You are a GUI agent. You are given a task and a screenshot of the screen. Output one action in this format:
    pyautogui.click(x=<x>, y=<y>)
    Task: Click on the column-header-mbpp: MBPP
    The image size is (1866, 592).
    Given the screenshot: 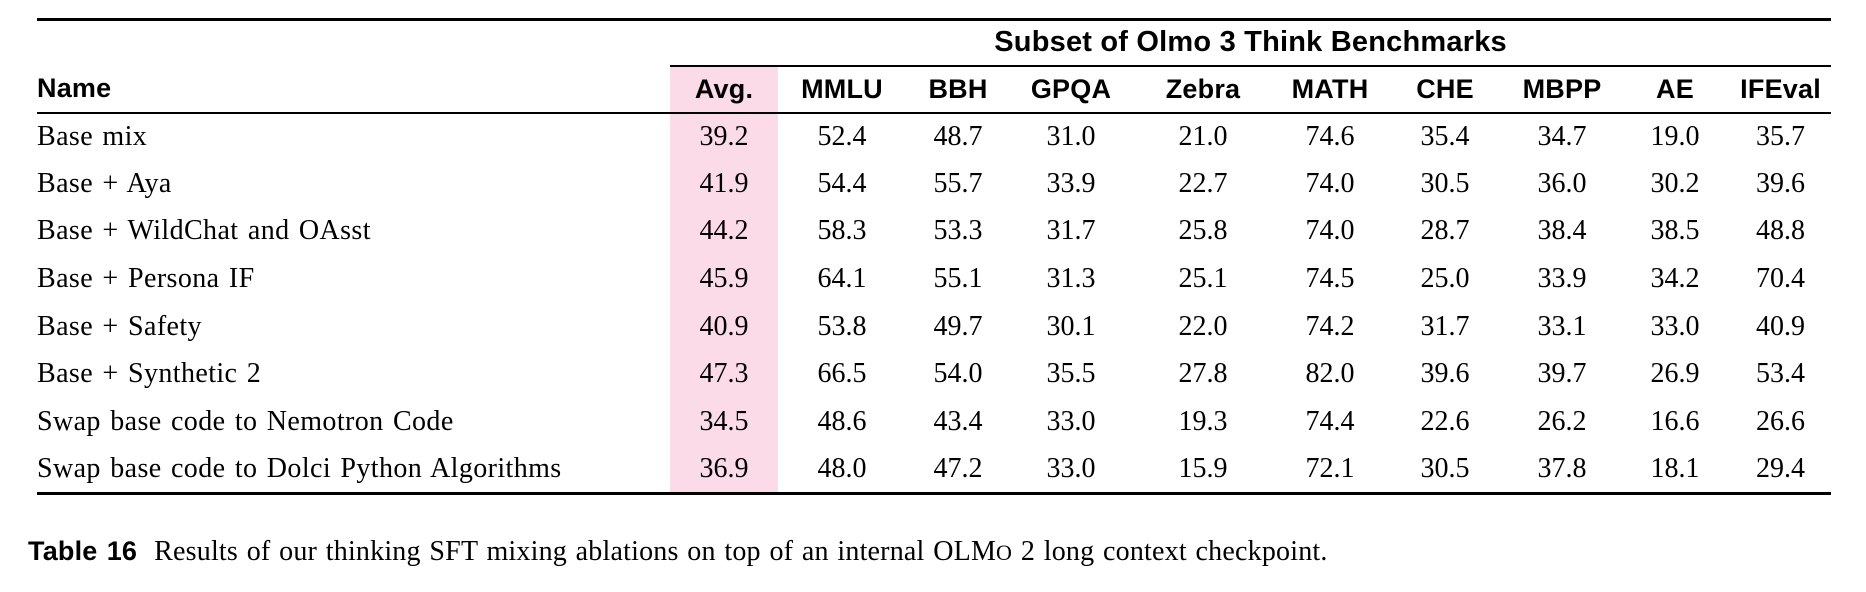 What is the action you would take?
    pyautogui.click(x=1562, y=89)
    